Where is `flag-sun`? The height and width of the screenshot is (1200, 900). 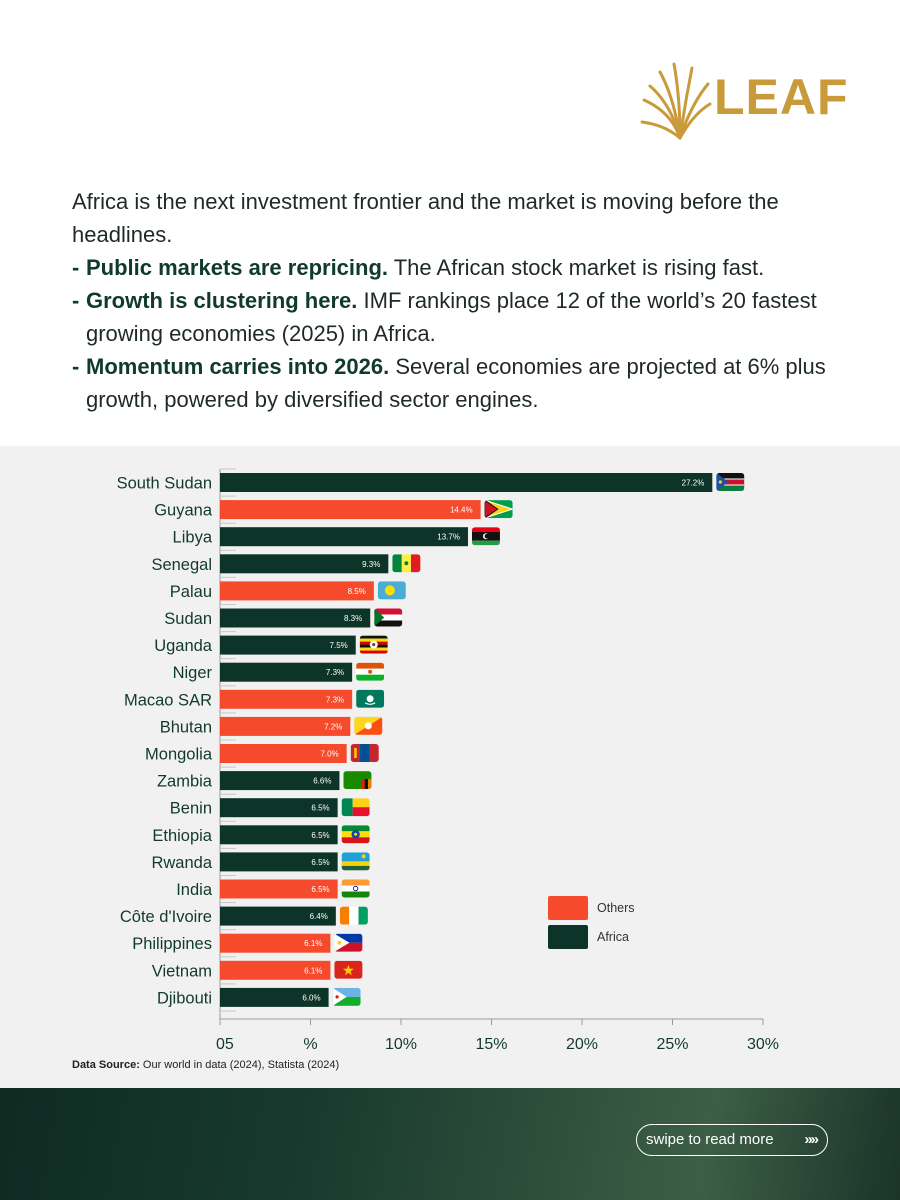
flag-sun is located at coordinates (339, 942).